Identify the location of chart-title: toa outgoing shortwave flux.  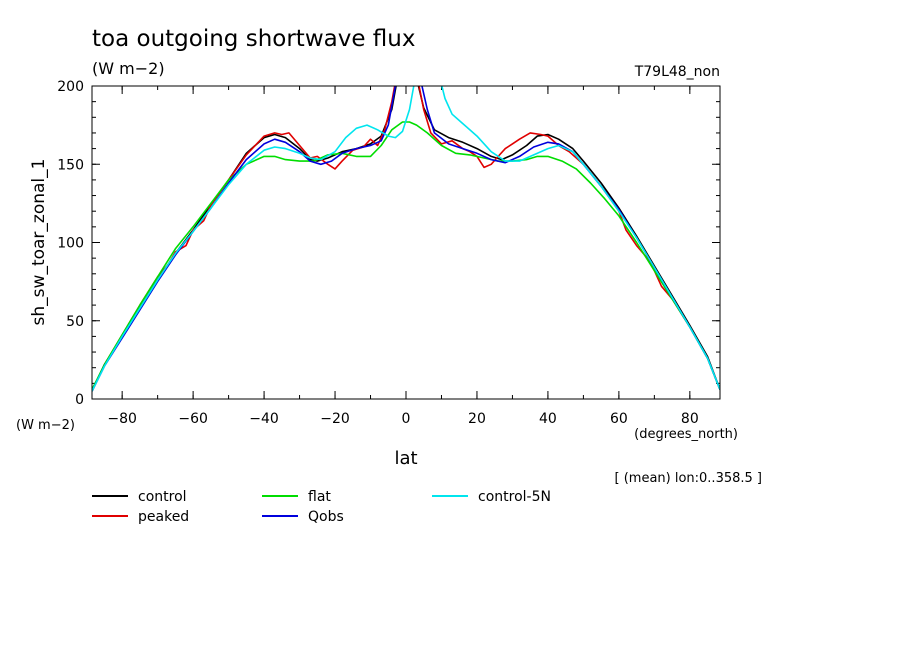
(253, 39).